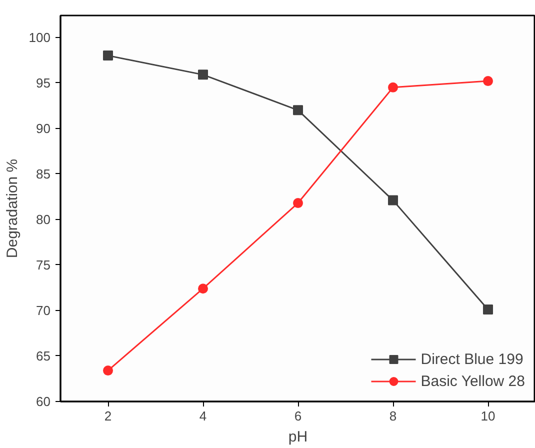  What do you see at coordinates (43, 128) in the screenshot?
I see `y-tick-label: 90` at bounding box center [43, 128].